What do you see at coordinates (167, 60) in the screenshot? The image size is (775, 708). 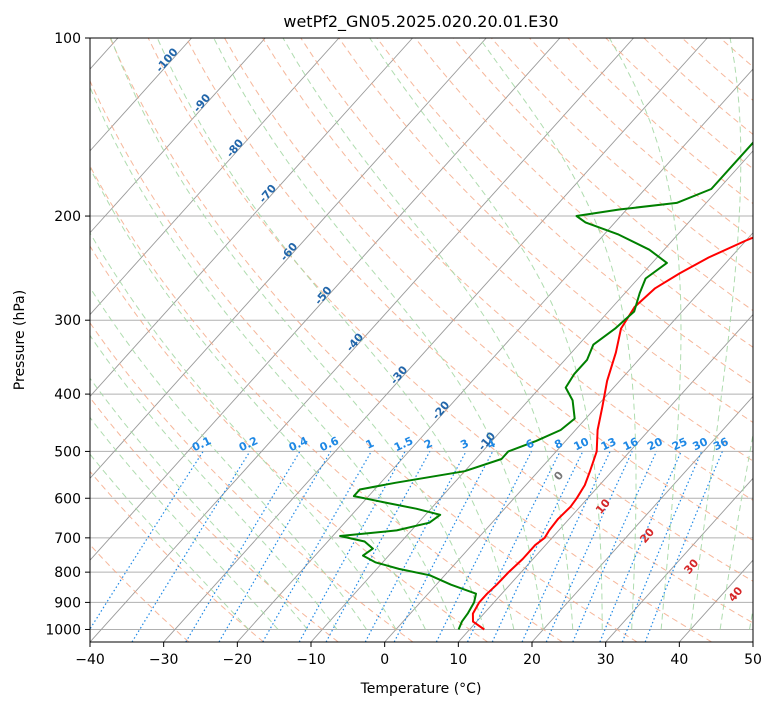 I see `dry-adiabat-label: -100` at bounding box center [167, 60].